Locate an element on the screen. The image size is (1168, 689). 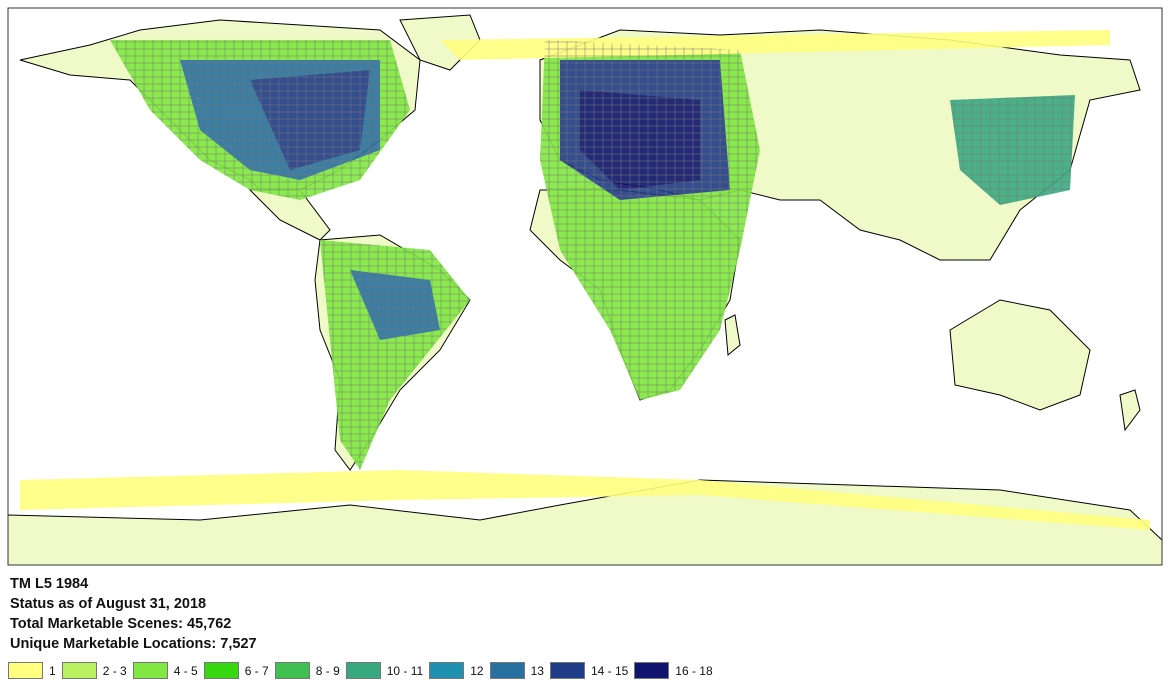
total-scenes: Total Marketable Scenes: 45,762 is located at coordinates (121, 624).